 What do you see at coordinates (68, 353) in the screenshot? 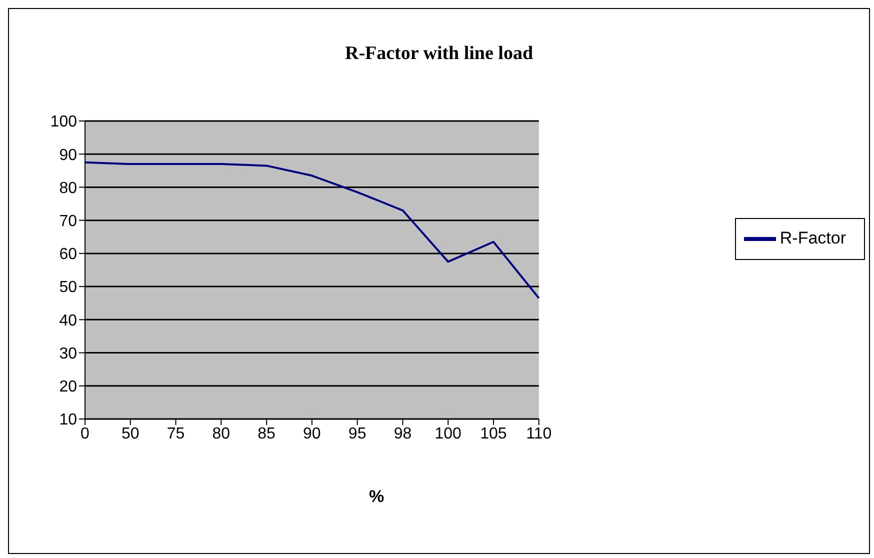
I see `y-tick-label: 30` at bounding box center [68, 353].